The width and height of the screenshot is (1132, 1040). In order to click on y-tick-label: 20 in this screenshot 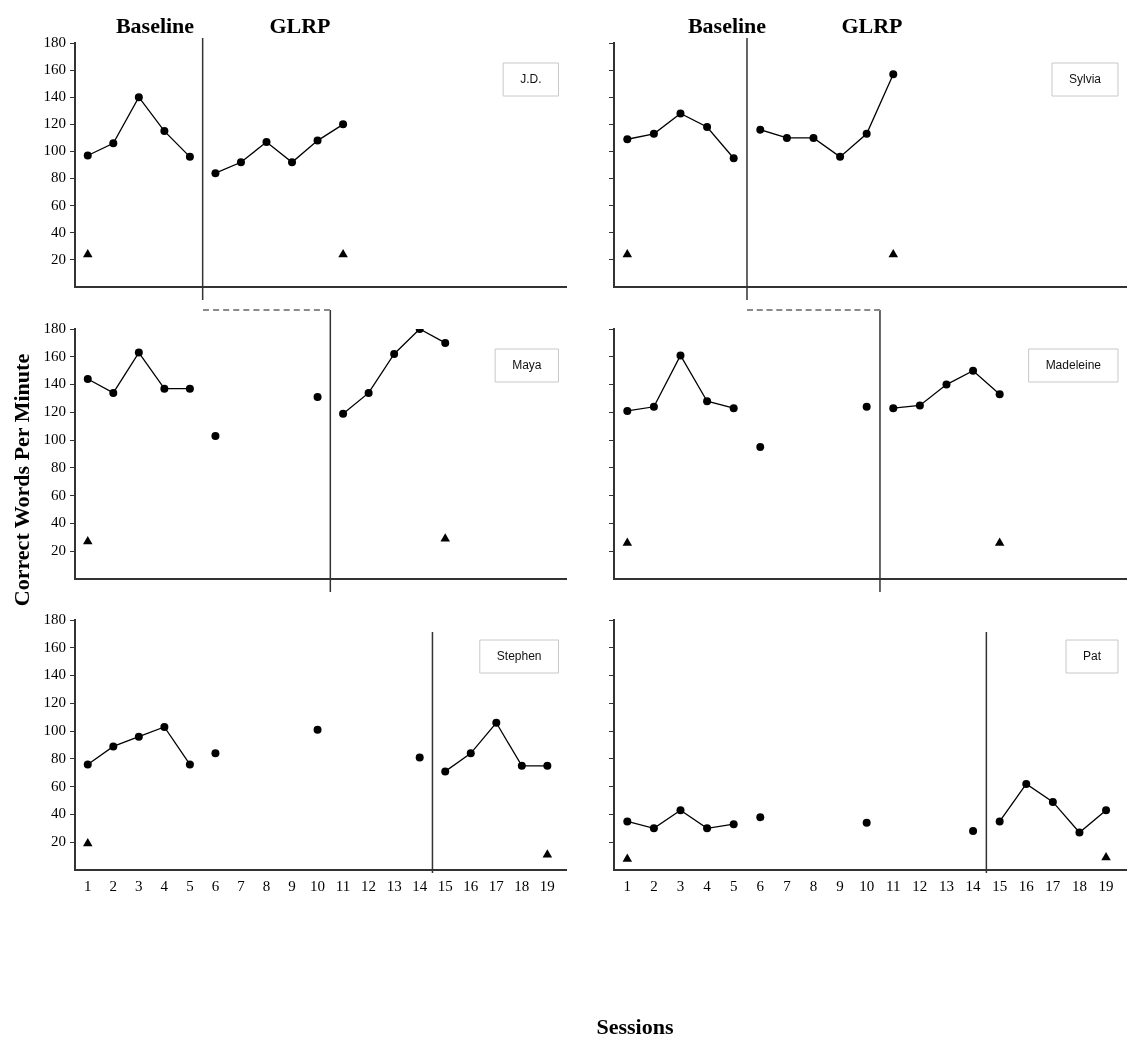, I will do `click(58, 841)`.